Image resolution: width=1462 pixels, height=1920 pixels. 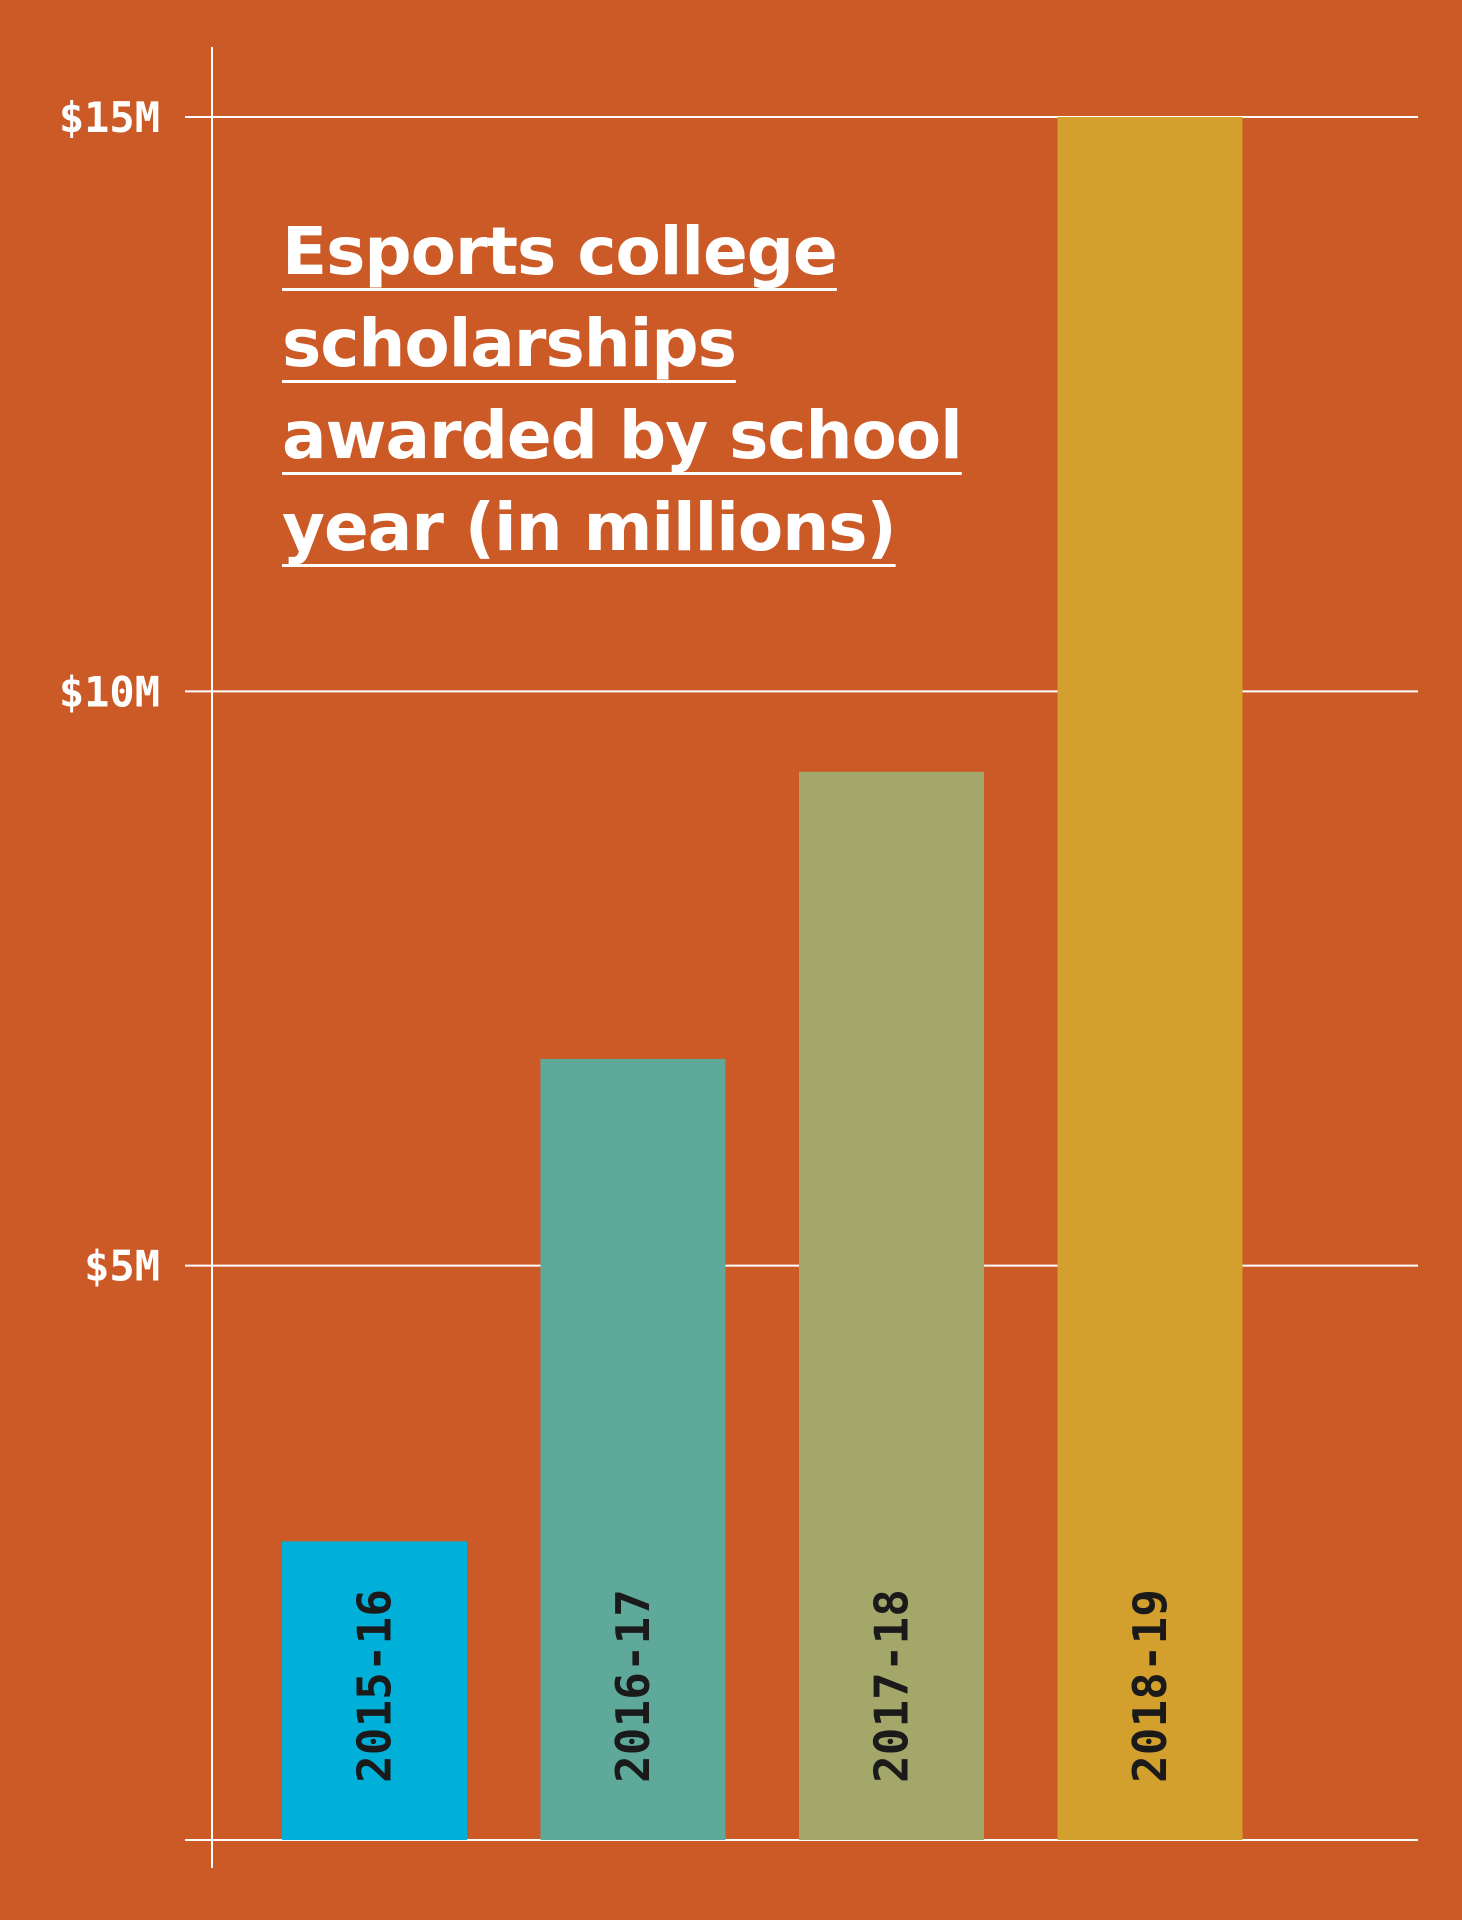 What do you see at coordinates (560, 251) in the screenshot?
I see `chart-title-line-1: Esports college` at bounding box center [560, 251].